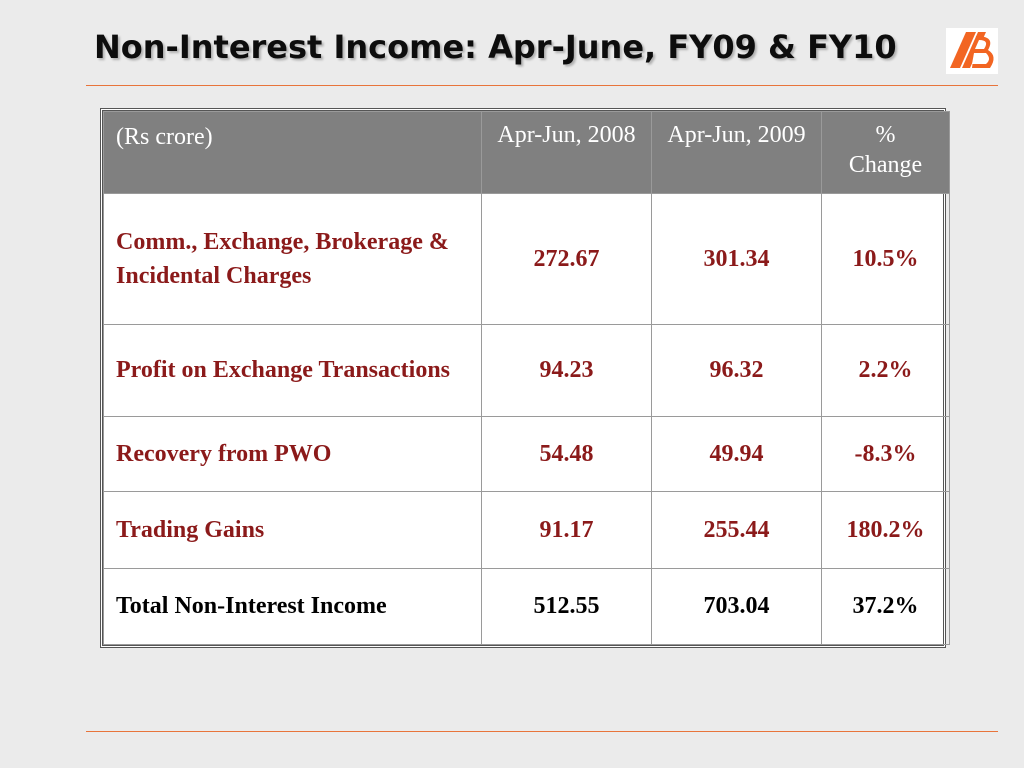  Describe the element at coordinates (292, 370) in the screenshot. I see `row-label: Profit on Exchange Transactions` at that location.